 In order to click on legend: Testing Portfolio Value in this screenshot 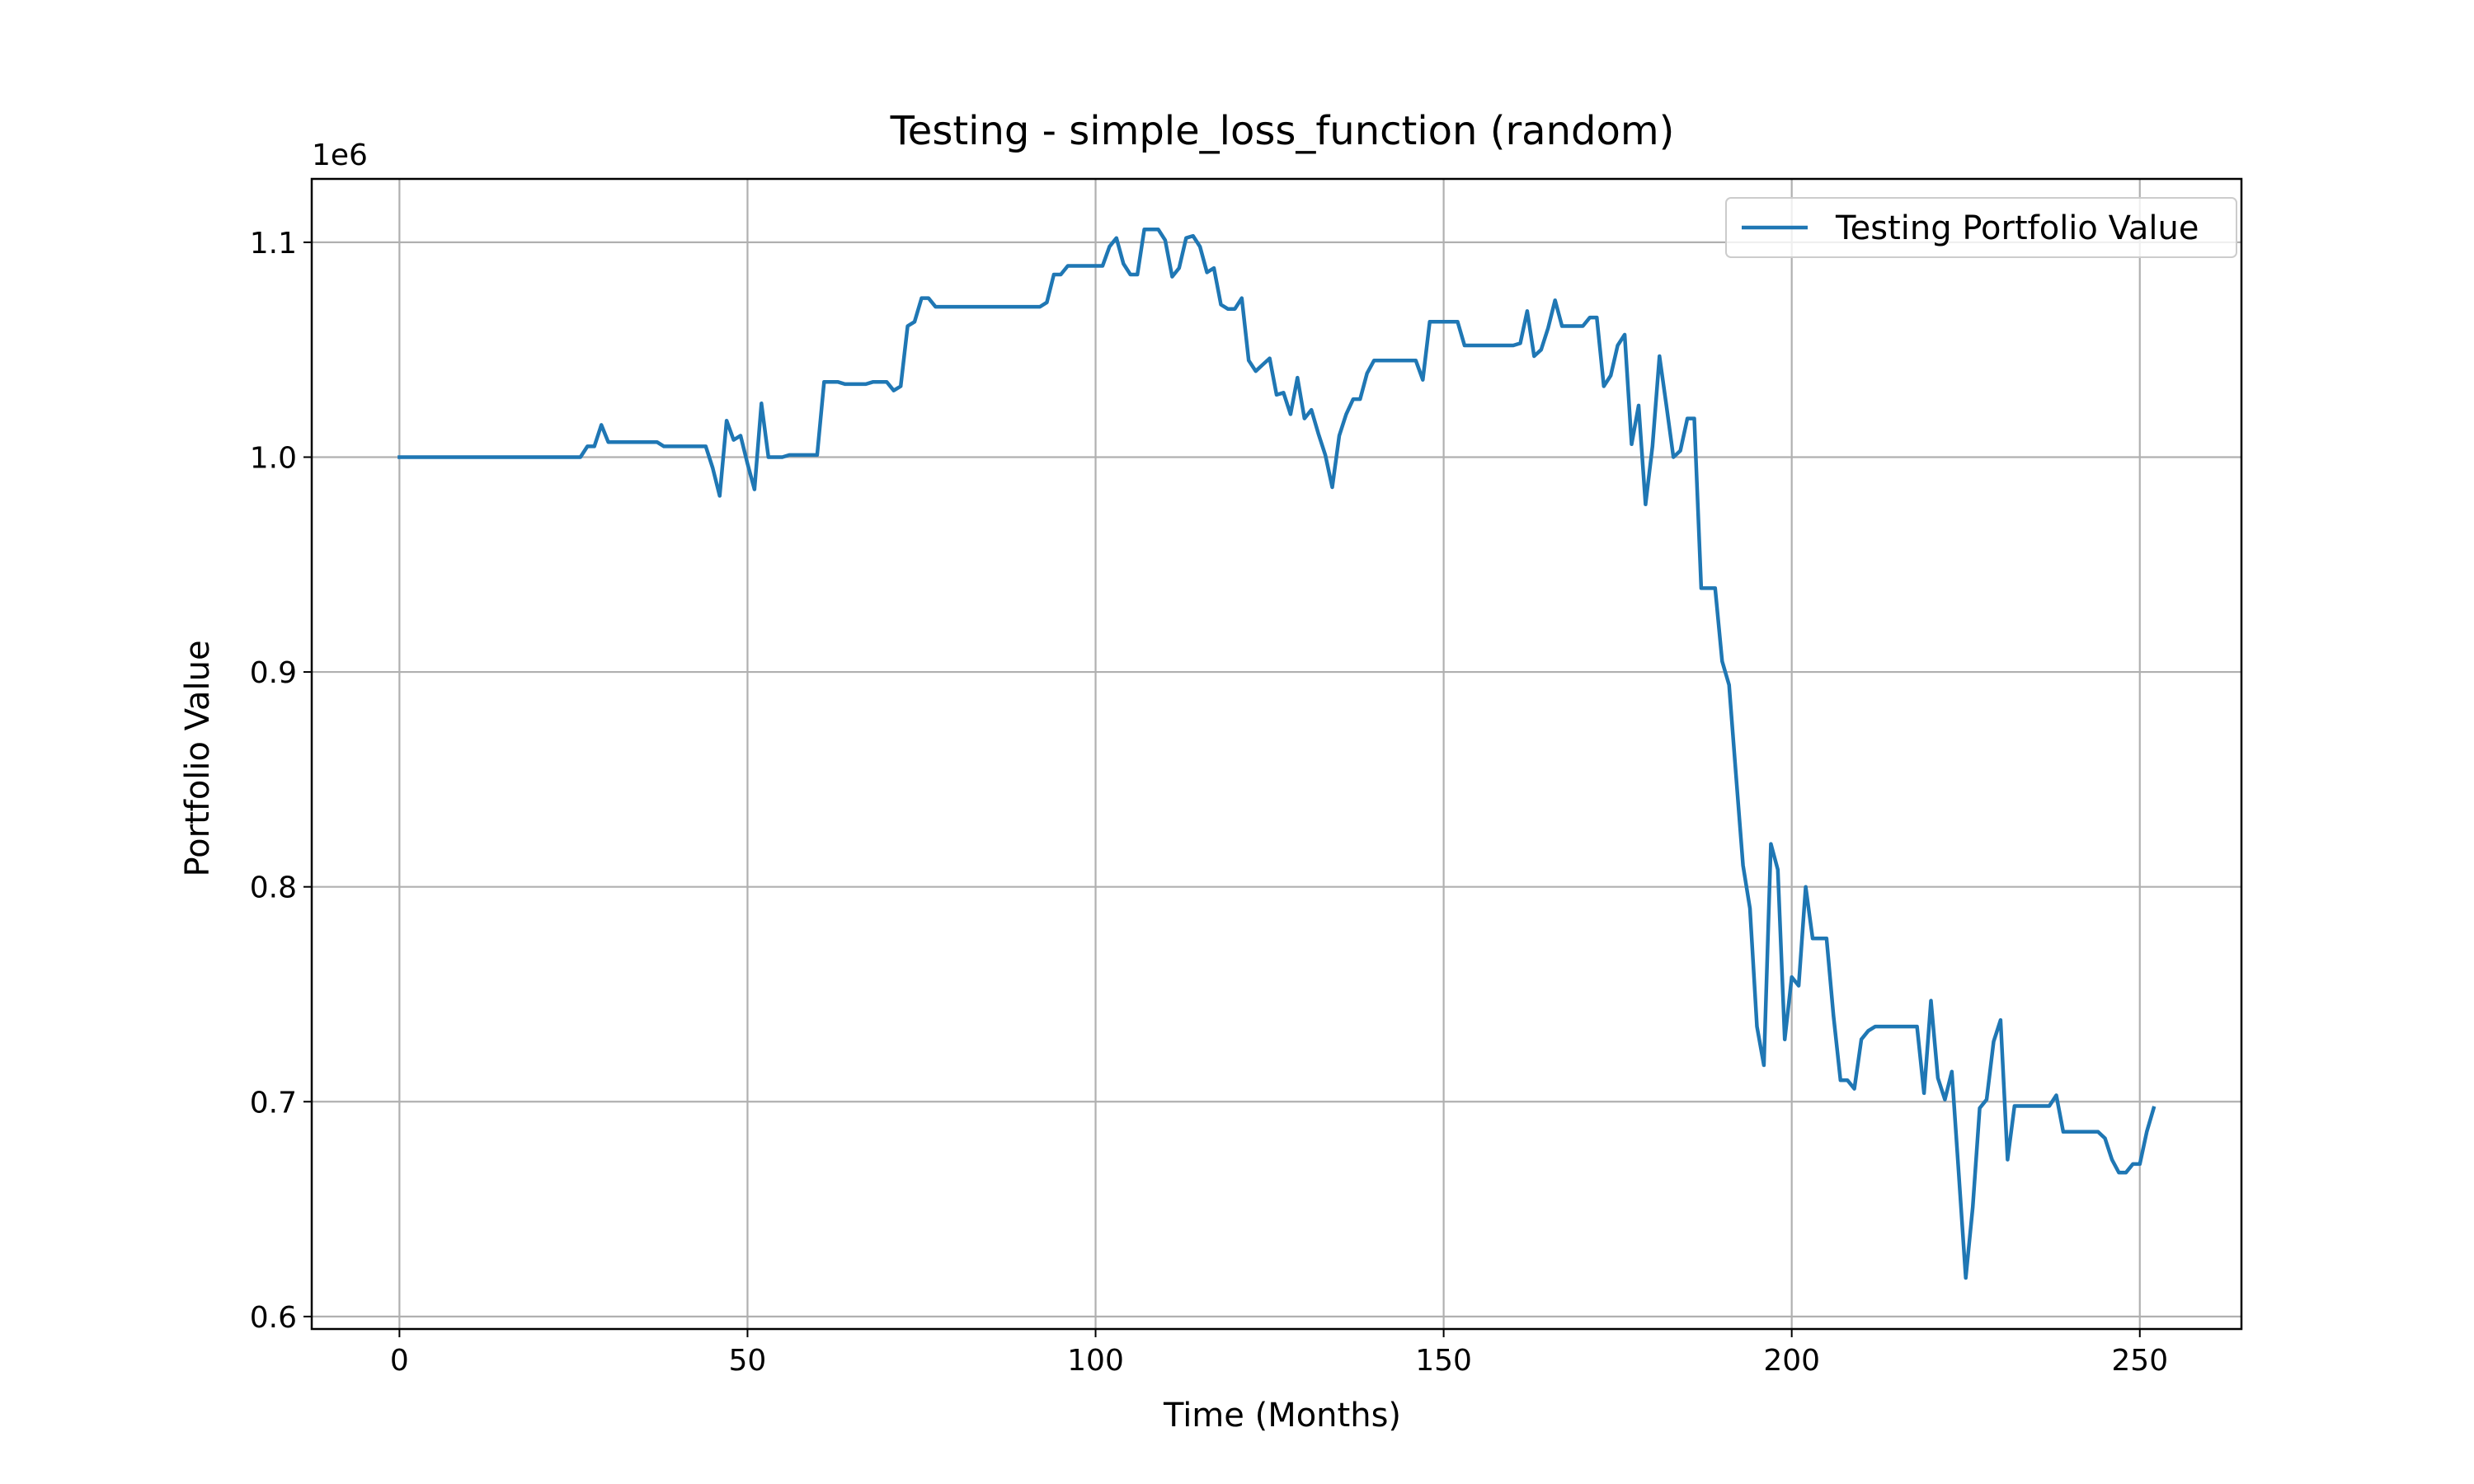, I will do `click(1981, 228)`.